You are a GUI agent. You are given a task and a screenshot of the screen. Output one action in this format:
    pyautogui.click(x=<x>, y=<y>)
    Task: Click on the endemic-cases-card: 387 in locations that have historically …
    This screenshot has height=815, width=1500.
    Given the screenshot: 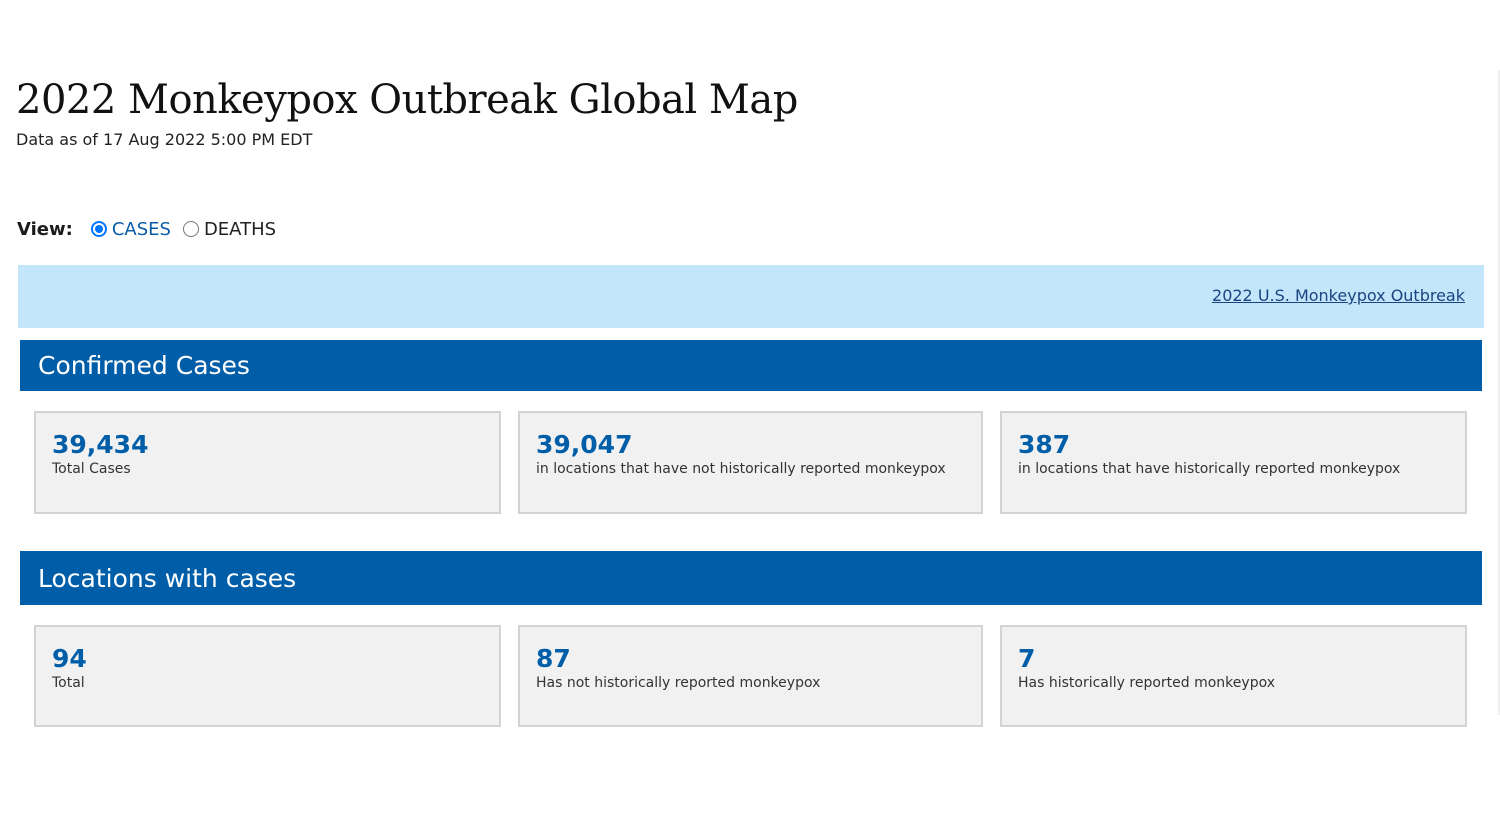 What is the action you would take?
    pyautogui.click(x=1233, y=462)
    